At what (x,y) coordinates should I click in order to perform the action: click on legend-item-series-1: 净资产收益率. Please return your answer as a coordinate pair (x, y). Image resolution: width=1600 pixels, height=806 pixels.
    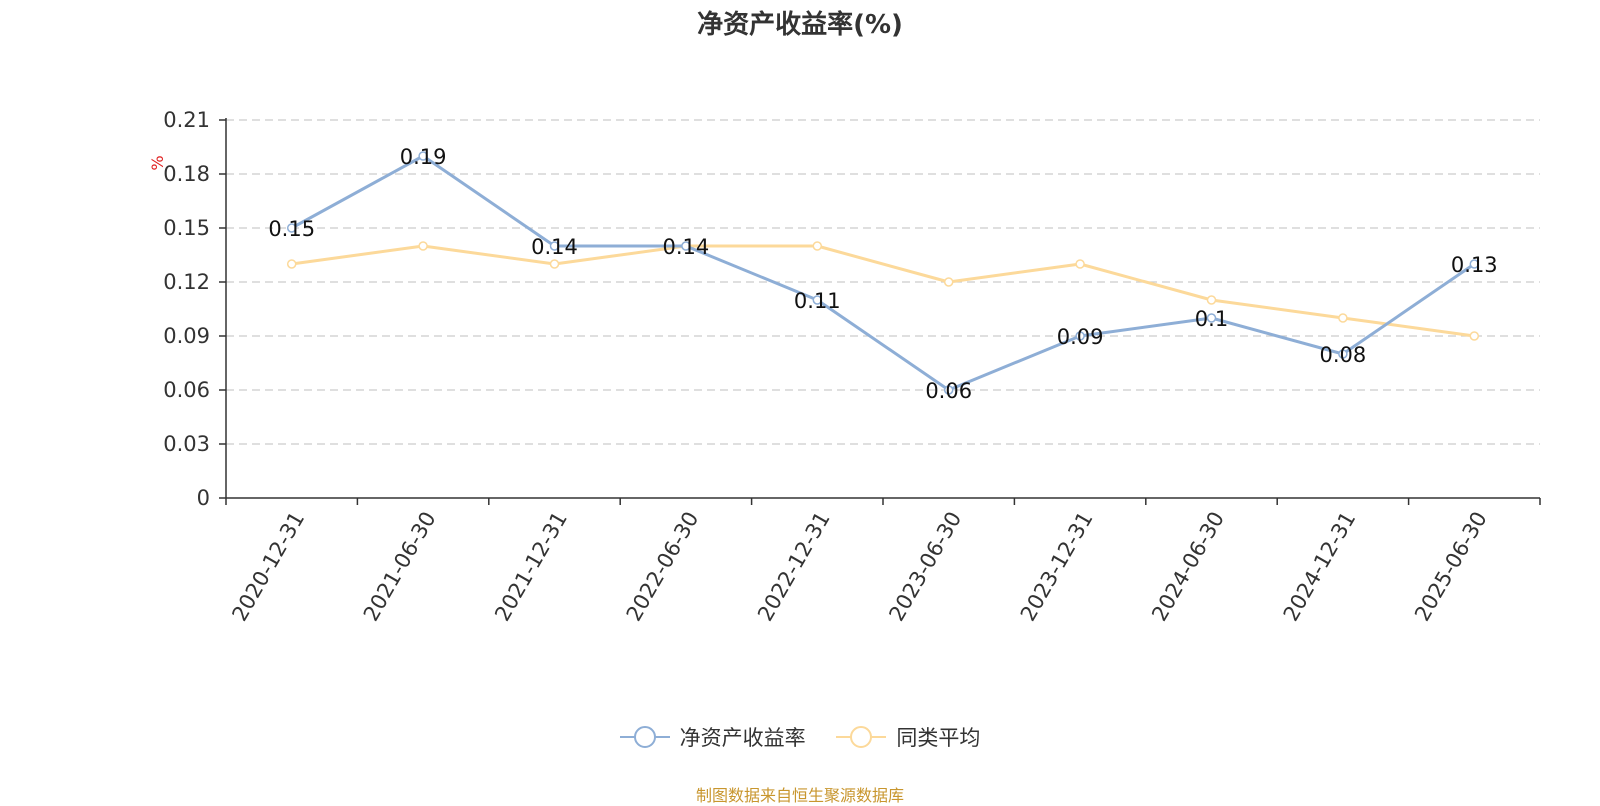
    Looking at the image, I should click on (712, 737).